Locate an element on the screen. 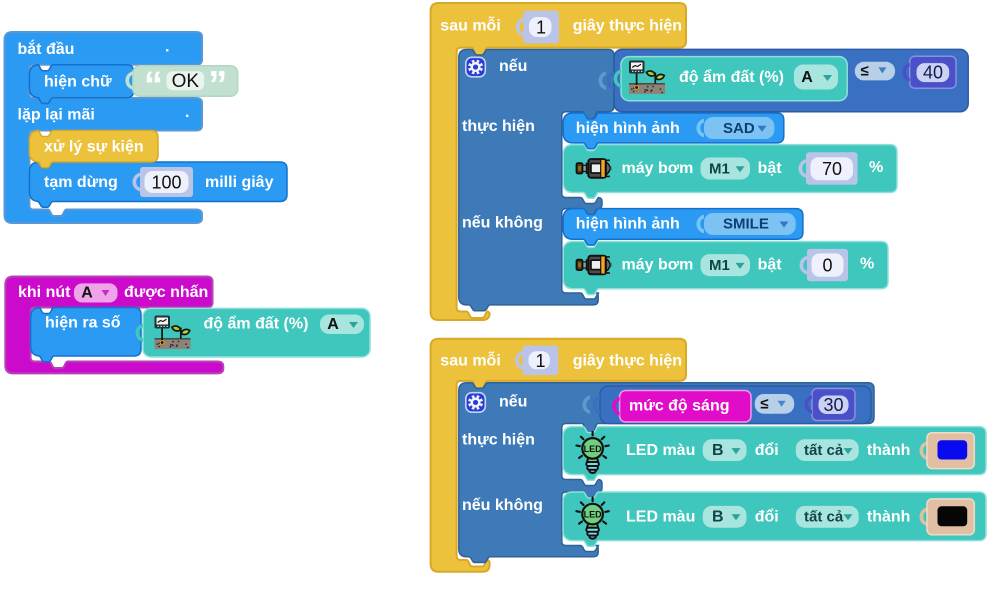 The height and width of the screenshot is (592, 1005). svg-text: 0 is located at coordinates (827, 265).